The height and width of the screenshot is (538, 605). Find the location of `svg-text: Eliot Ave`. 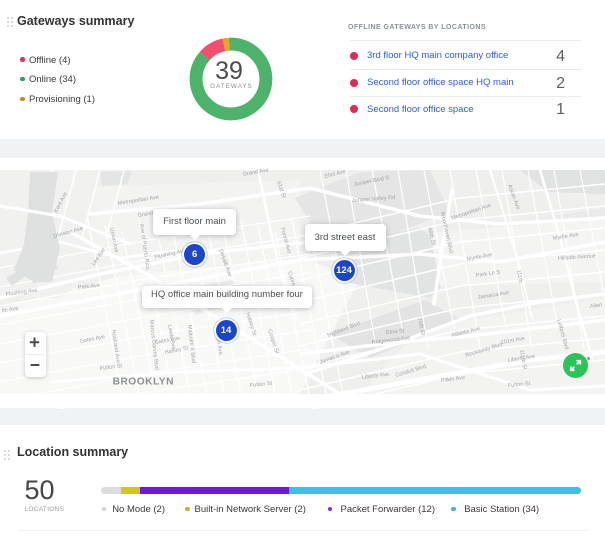

svg-text: Eliot Ave is located at coordinates (335, 174).